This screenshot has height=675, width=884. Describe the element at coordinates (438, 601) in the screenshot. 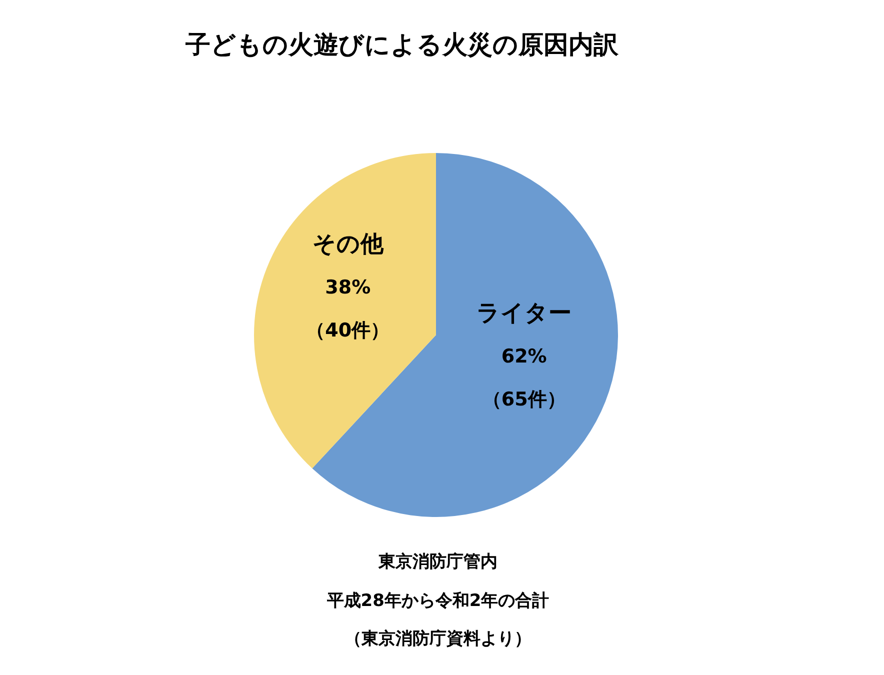

I see `text: 平成28年から令和2年の合計` at that location.